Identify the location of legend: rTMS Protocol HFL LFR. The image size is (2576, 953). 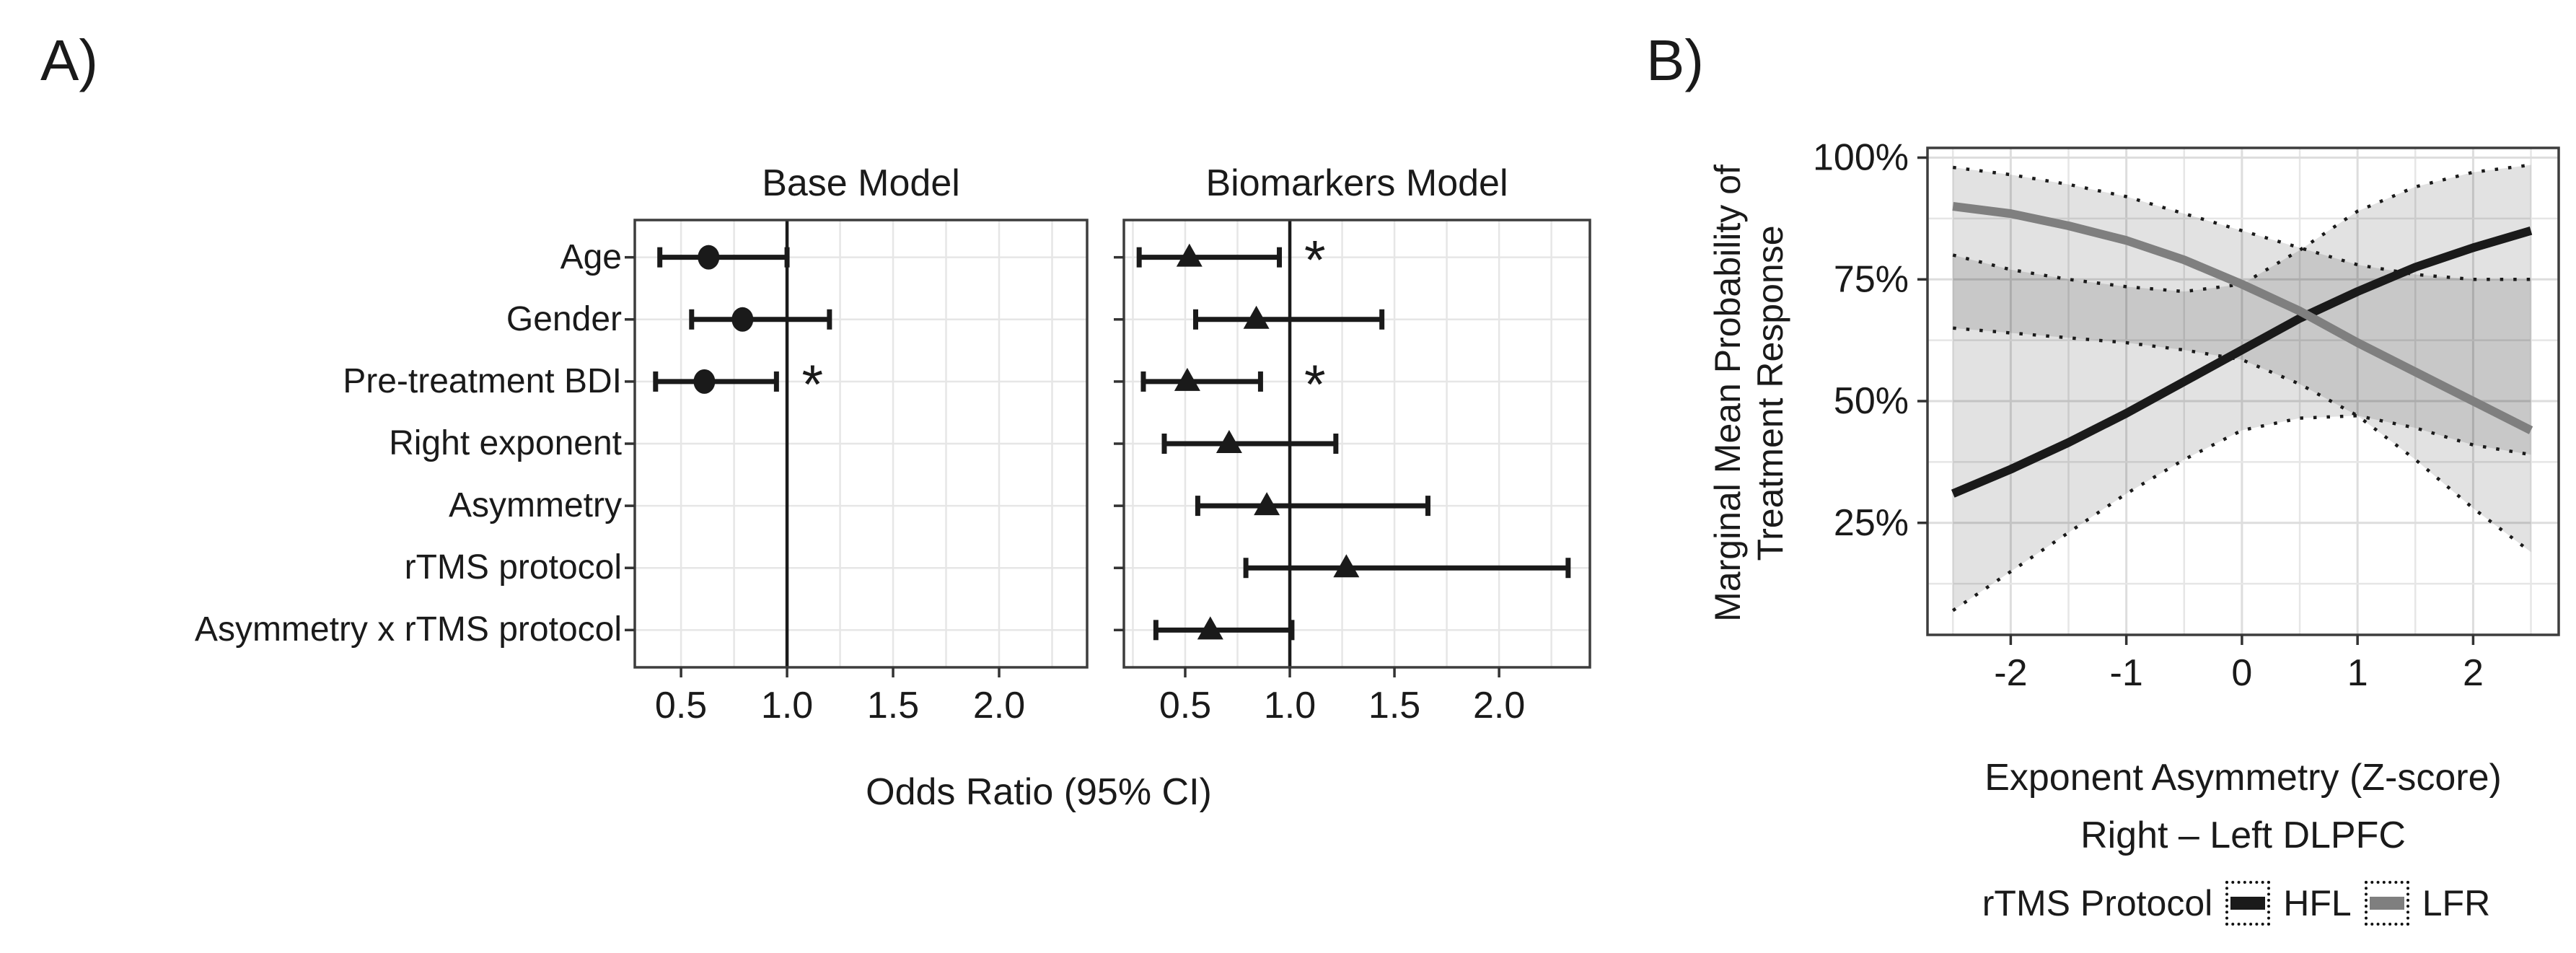
(2226, 903).